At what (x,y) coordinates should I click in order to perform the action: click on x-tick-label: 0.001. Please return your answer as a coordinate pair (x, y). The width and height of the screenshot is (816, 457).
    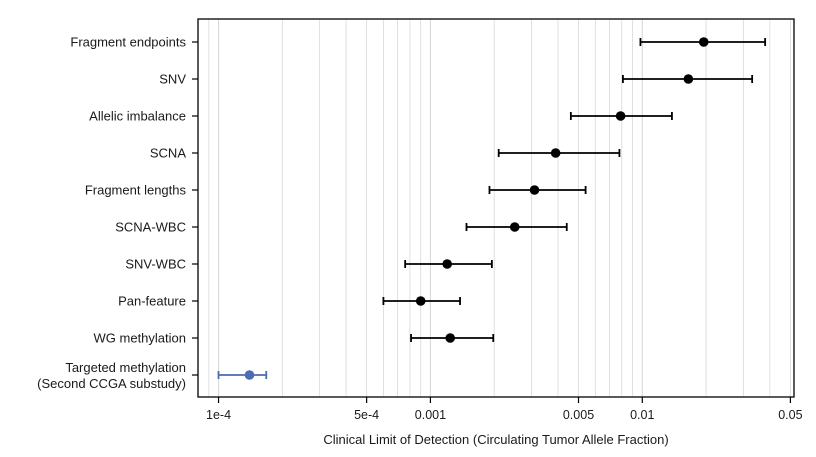
    Looking at the image, I should click on (430, 415).